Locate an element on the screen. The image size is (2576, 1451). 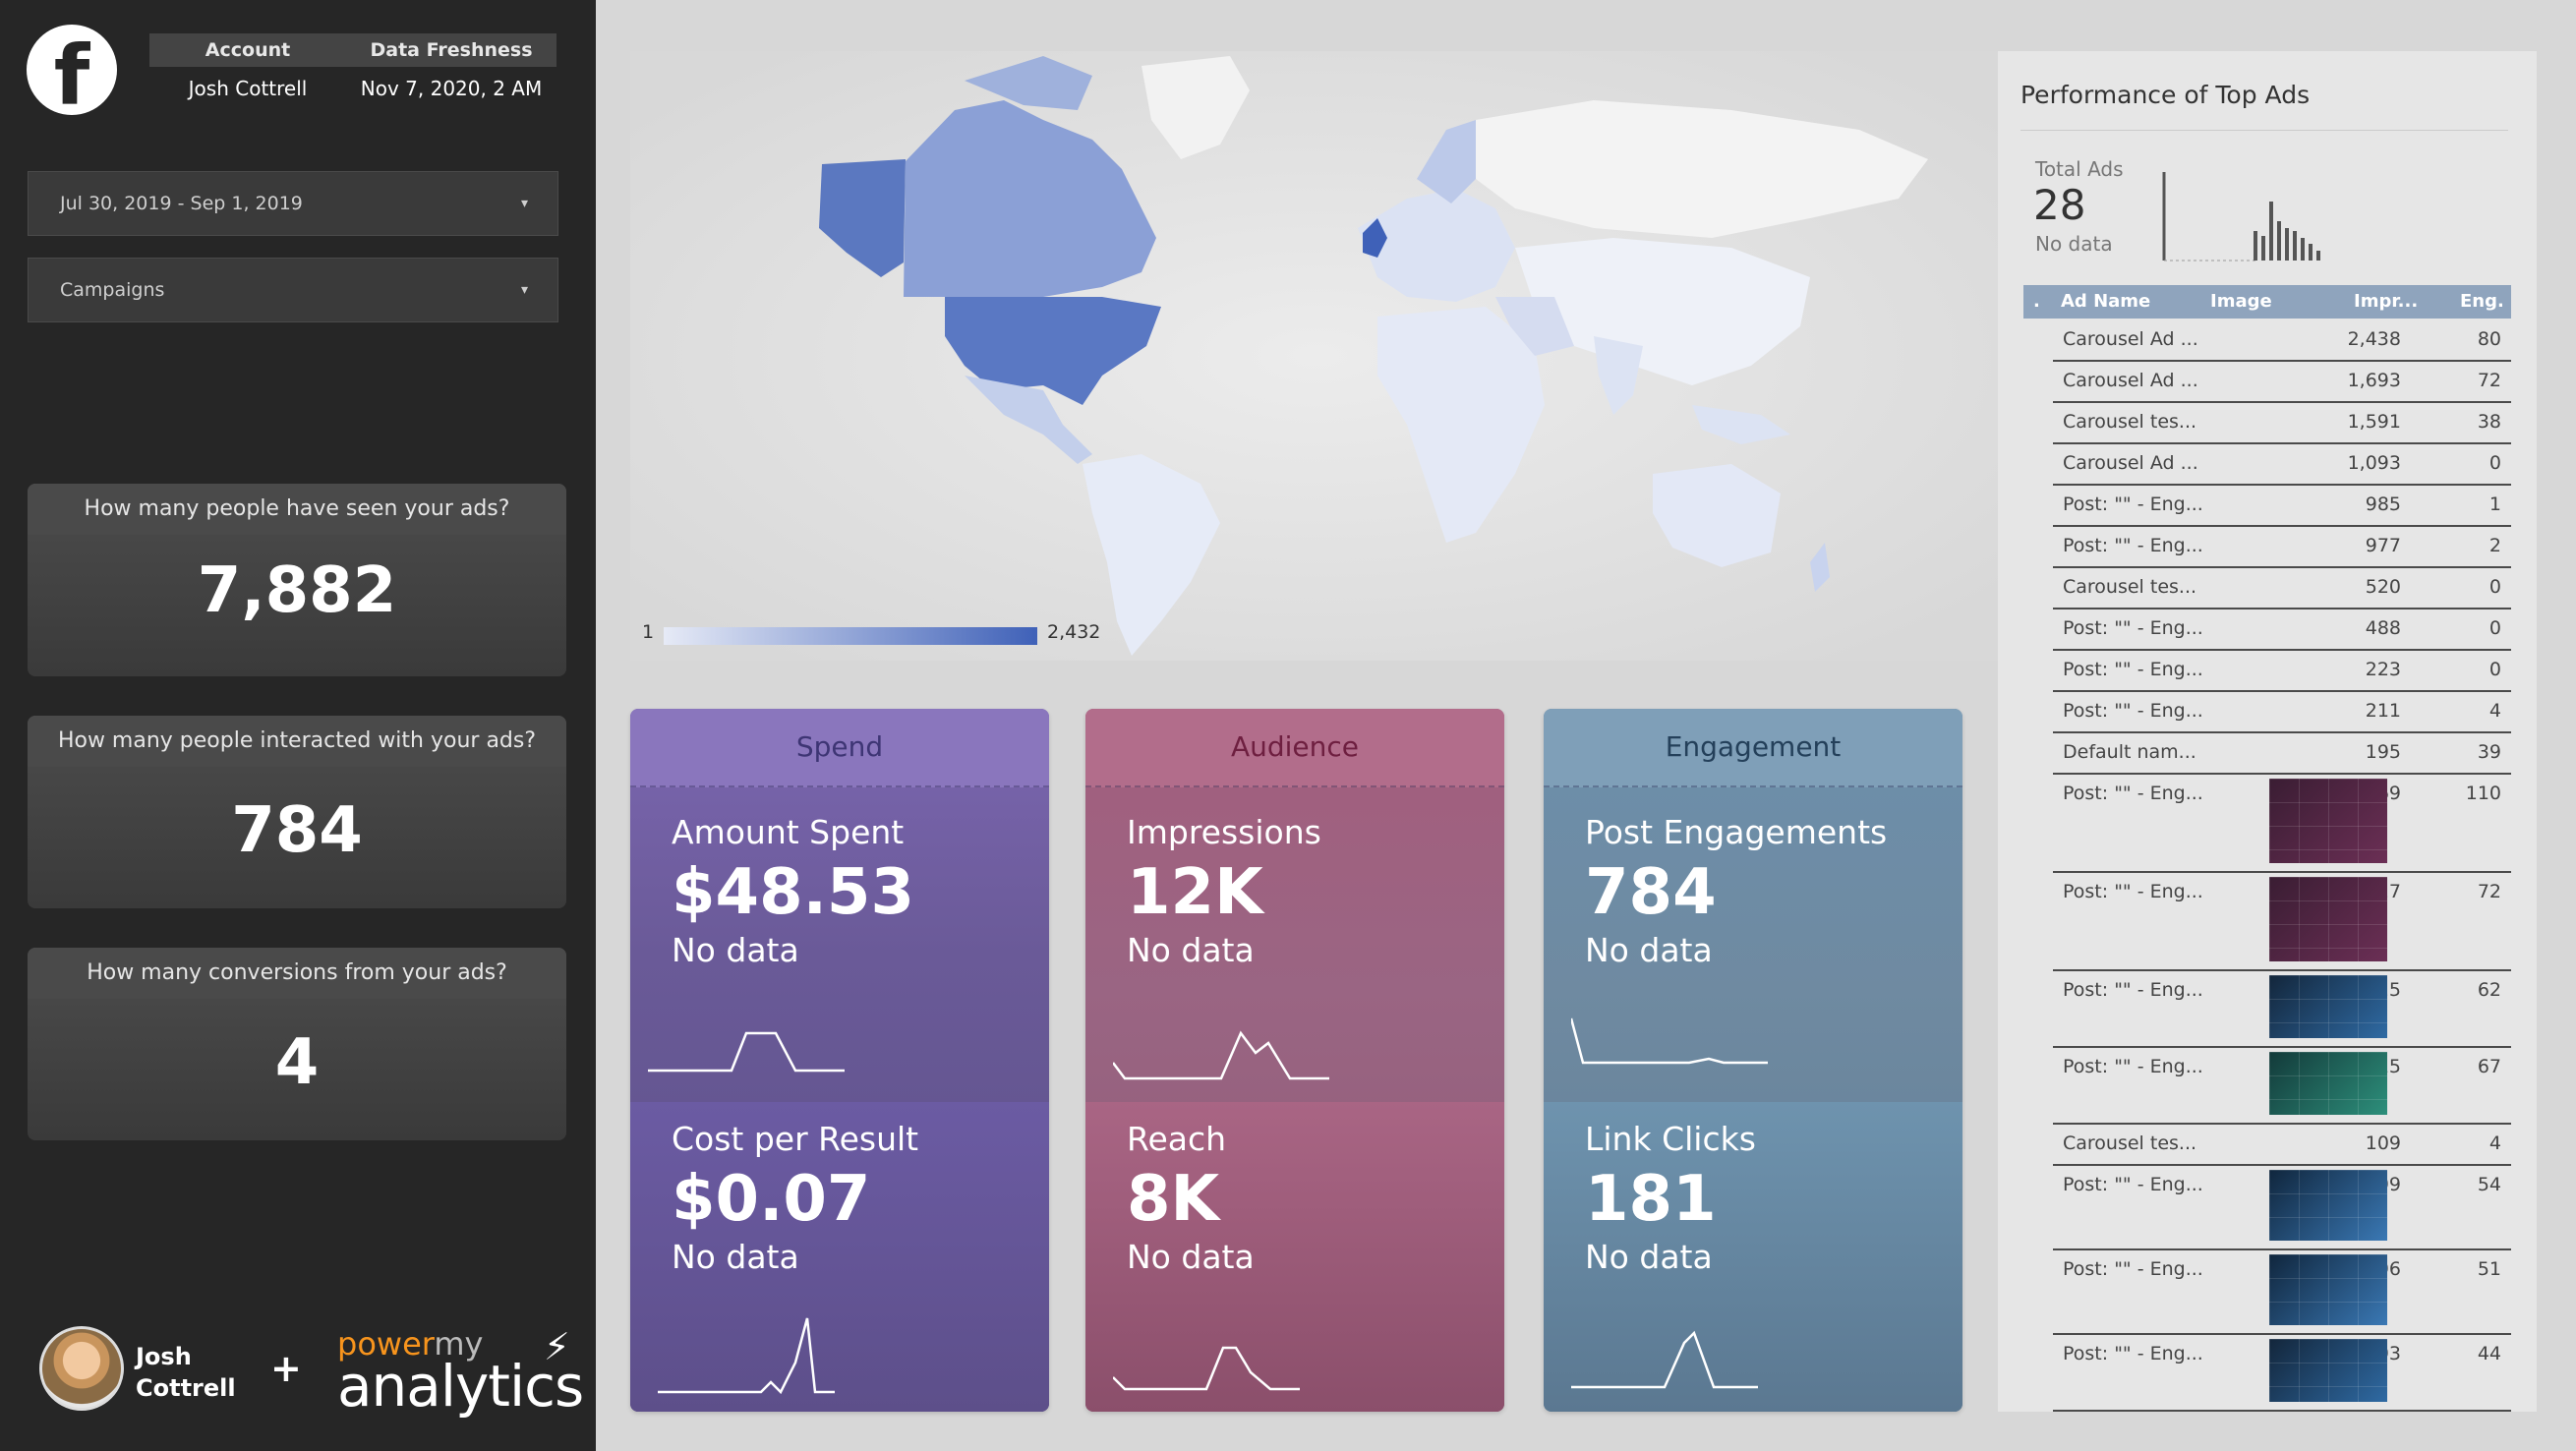
spend-sparkline is located at coordinates (746, 1052).